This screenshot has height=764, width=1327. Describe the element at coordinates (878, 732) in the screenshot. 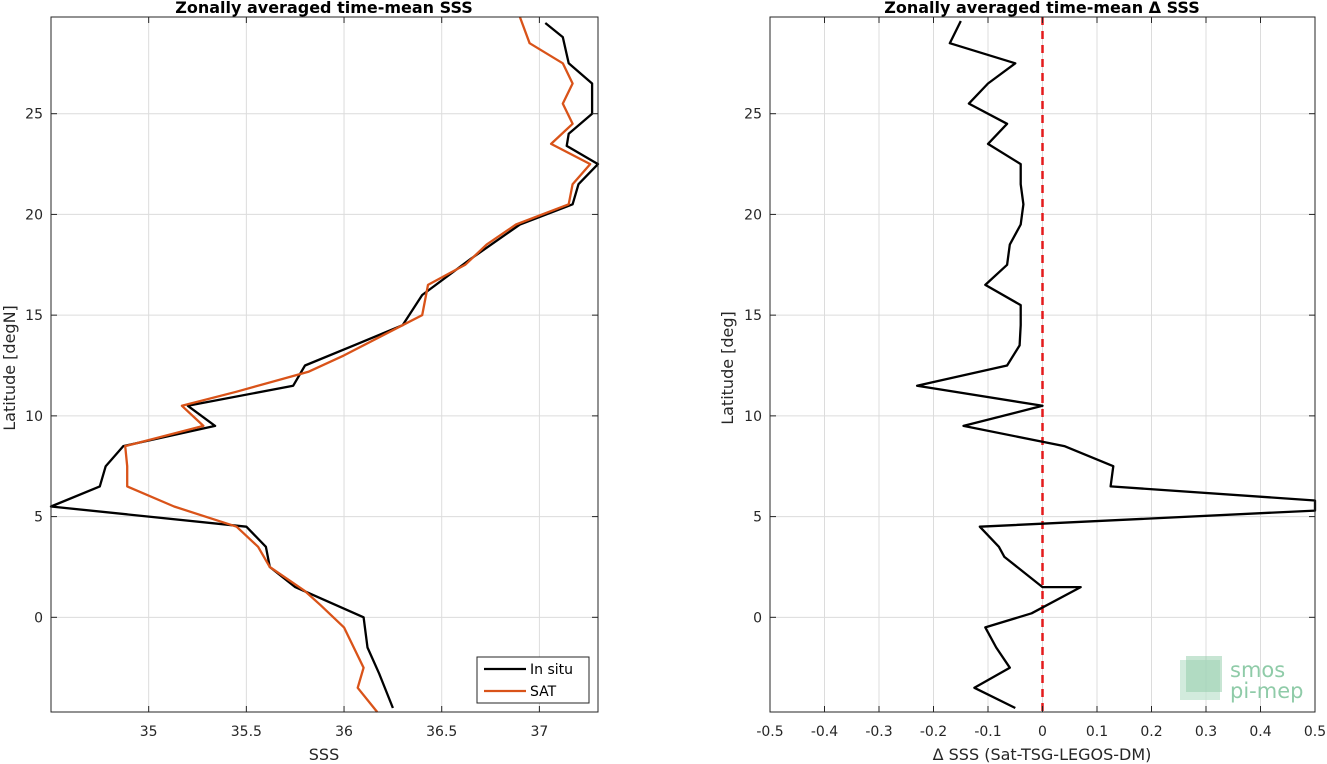

I see `x-tick-label: -0.3` at that location.